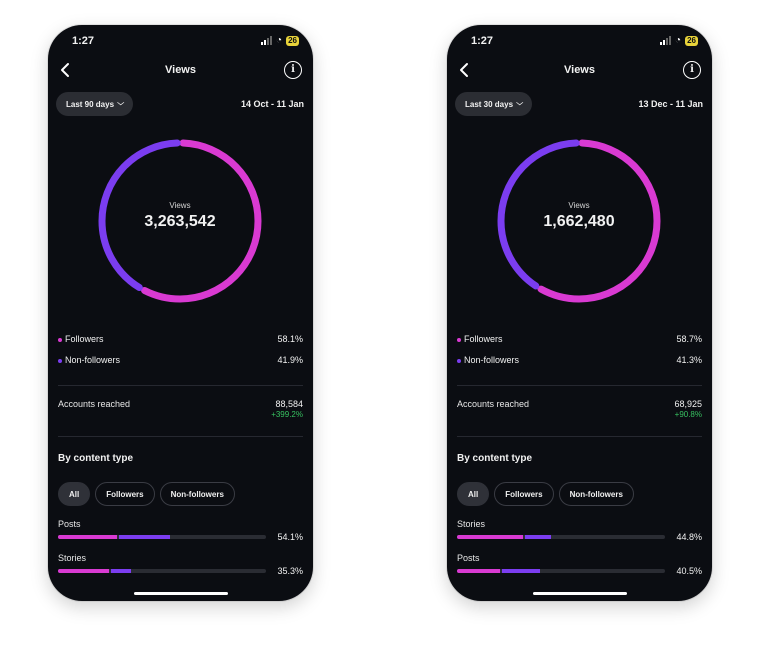 This screenshot has height=672, width=768. What do you see at coordinates (180, 534) in the screenshot?
I see `content-type-row: Posts 54.1%` at bounding box center [180, 534].